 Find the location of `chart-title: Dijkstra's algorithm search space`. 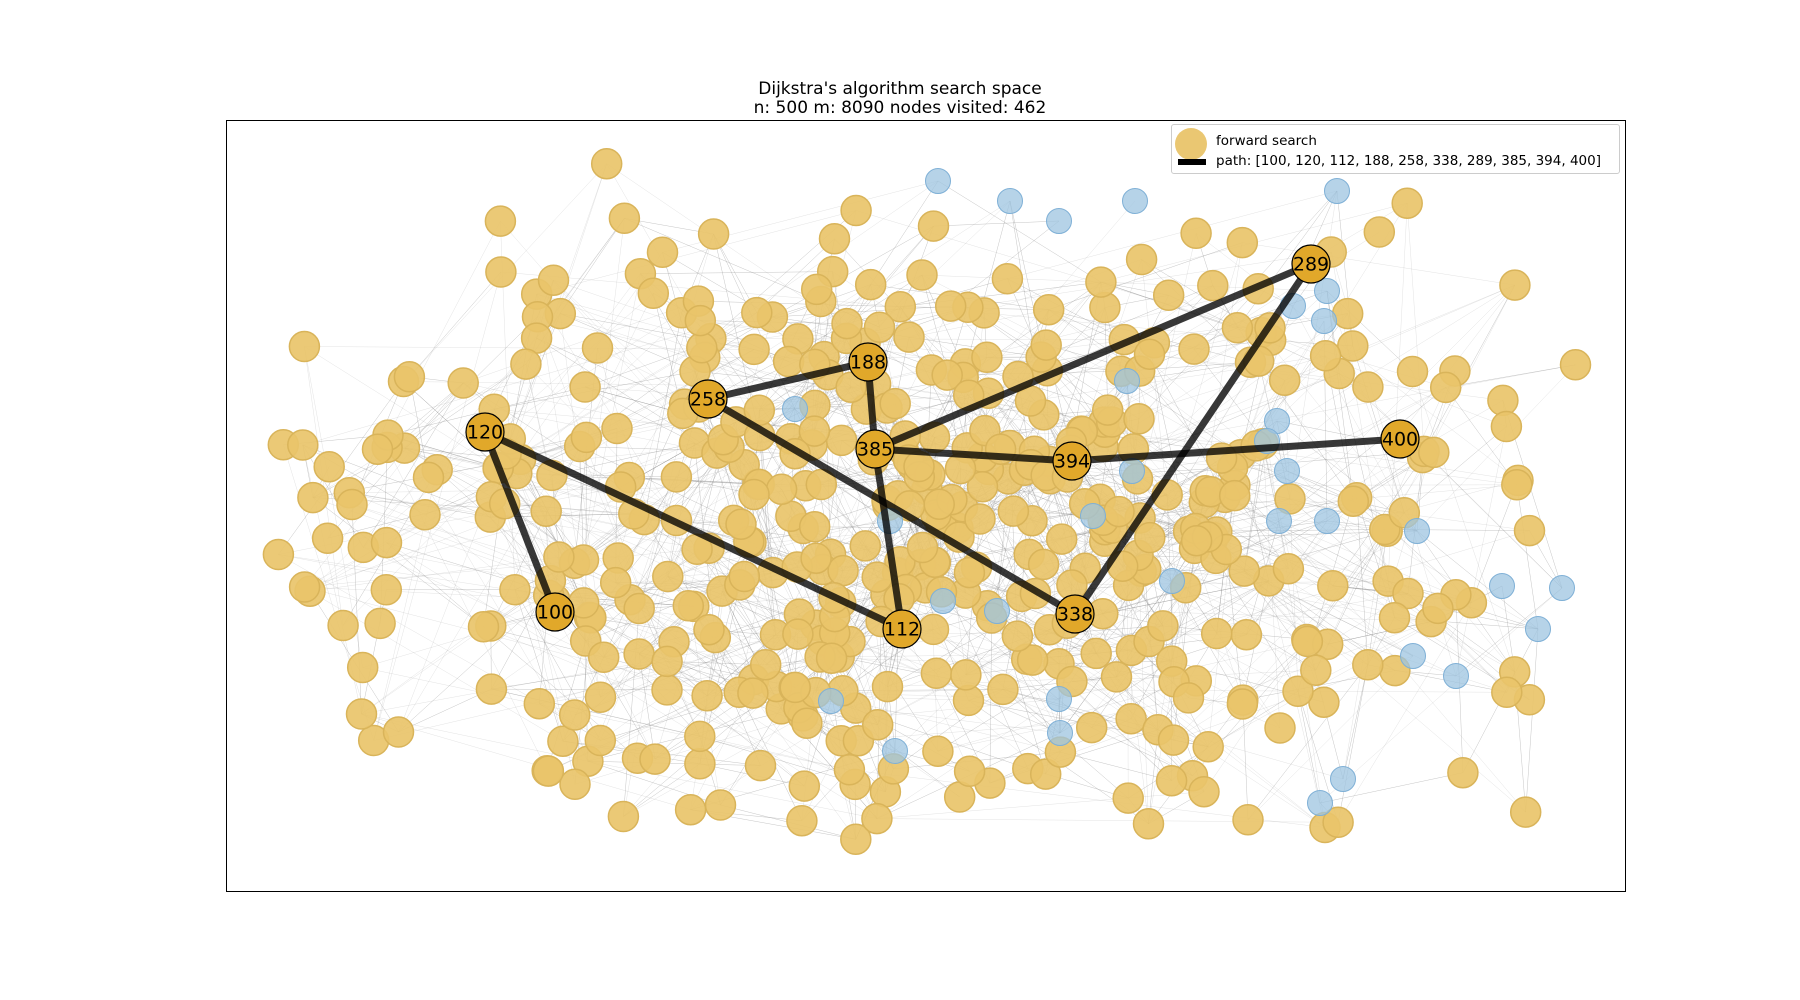

chart-title: Dijkstra's algorithm search space is located at coordinates (900, 89).